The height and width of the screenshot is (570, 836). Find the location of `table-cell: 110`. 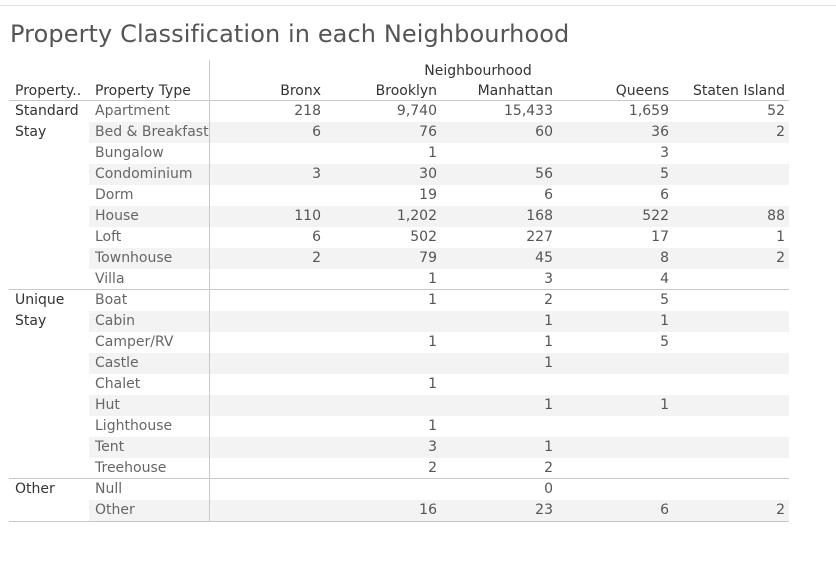

table-cell: 110 is located at coordinates (307, 216).